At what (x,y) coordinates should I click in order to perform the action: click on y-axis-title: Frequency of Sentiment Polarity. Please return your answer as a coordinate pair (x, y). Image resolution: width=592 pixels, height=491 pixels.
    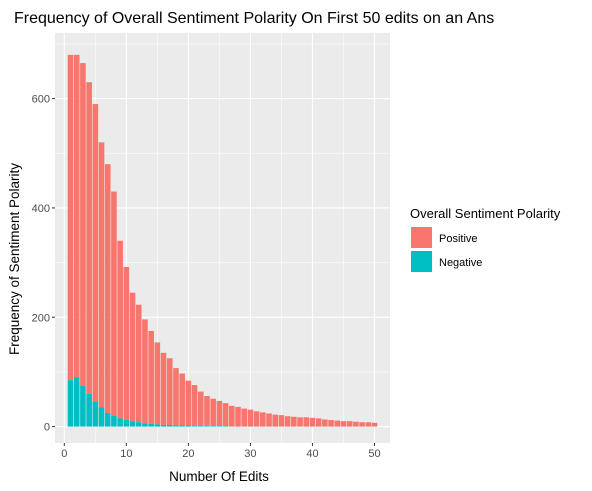
    Looking at the image, I should click on (14, 259).